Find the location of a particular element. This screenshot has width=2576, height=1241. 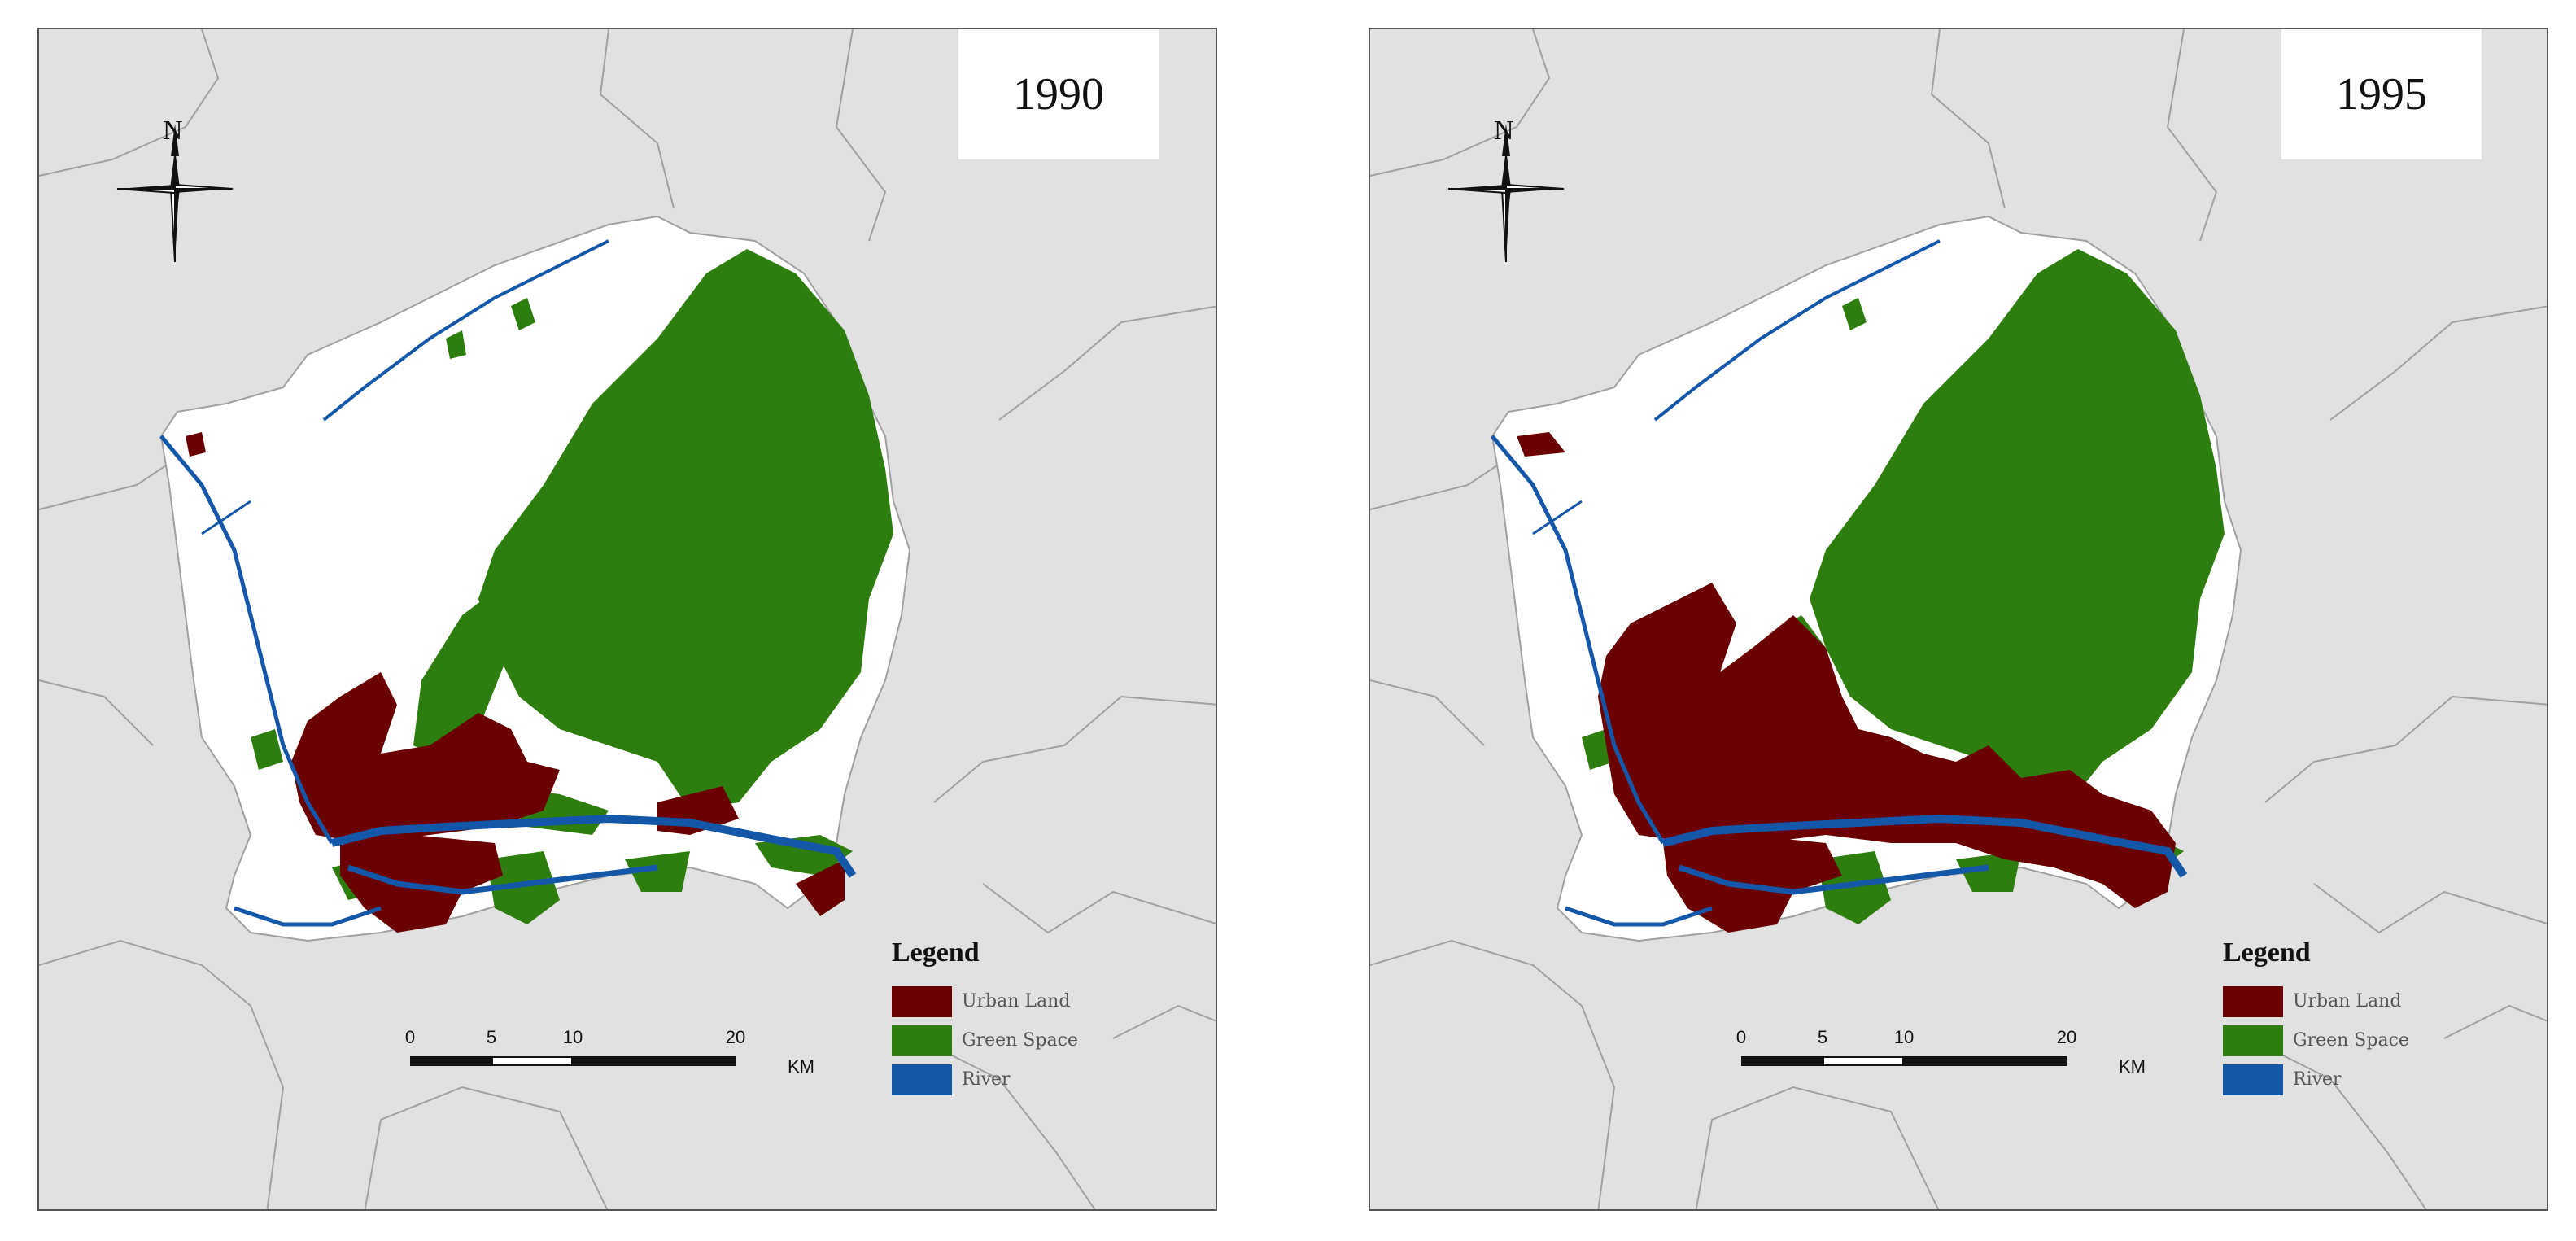

year-label: 1995 is located at coordinates (2381, 94).